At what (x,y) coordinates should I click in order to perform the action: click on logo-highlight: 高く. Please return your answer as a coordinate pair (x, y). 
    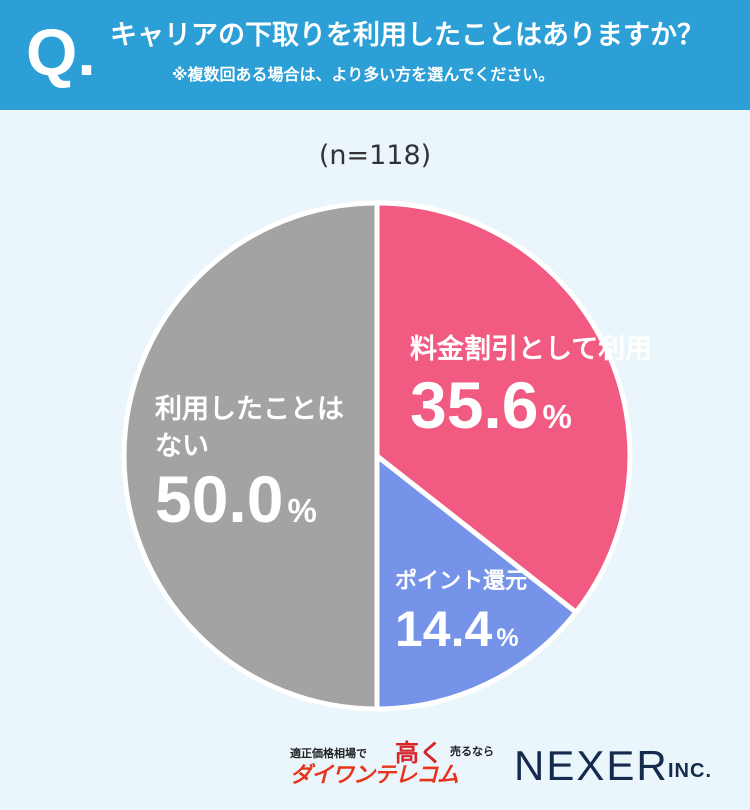
    Looking at the image, I should click on (419, 752).